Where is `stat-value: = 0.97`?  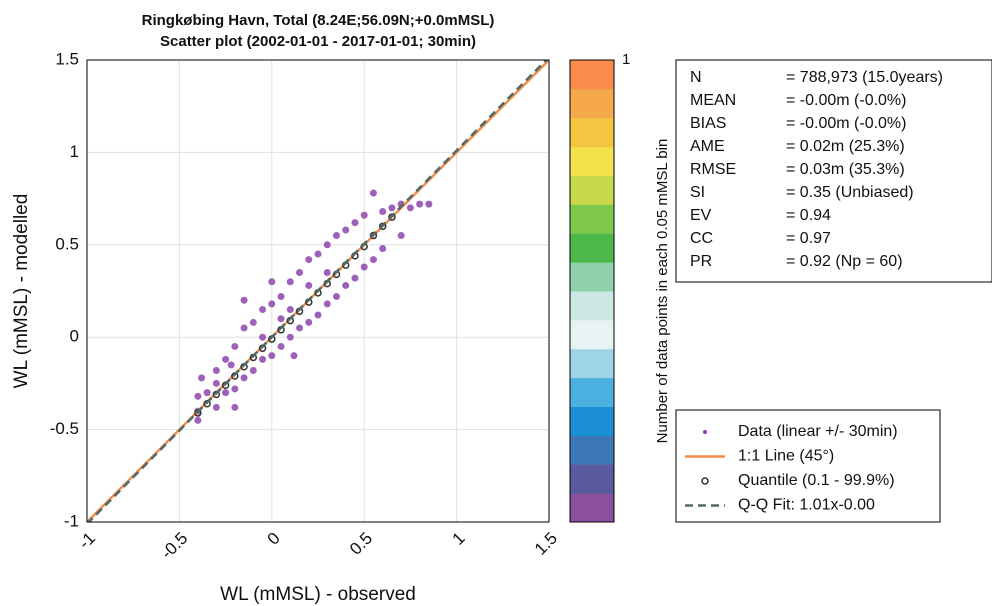
stat-value: = 0.97 is located at coordinates (808, 238).